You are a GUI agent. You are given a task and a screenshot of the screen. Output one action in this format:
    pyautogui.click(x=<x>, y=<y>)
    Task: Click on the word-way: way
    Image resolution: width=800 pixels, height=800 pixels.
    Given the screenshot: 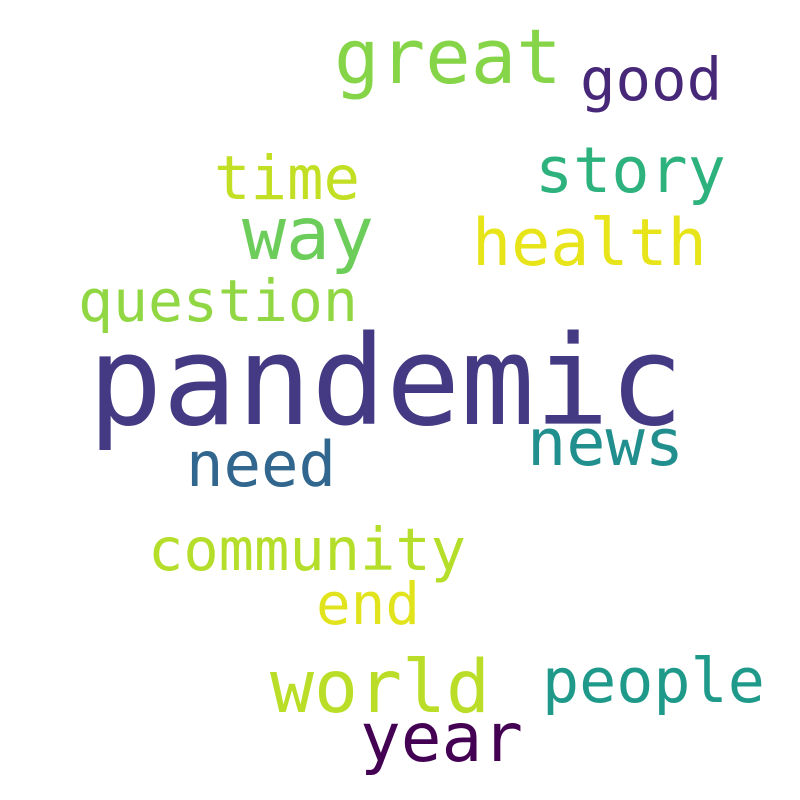 What is the action you would take?
    pyautogui.click(x=308, y=234)
    